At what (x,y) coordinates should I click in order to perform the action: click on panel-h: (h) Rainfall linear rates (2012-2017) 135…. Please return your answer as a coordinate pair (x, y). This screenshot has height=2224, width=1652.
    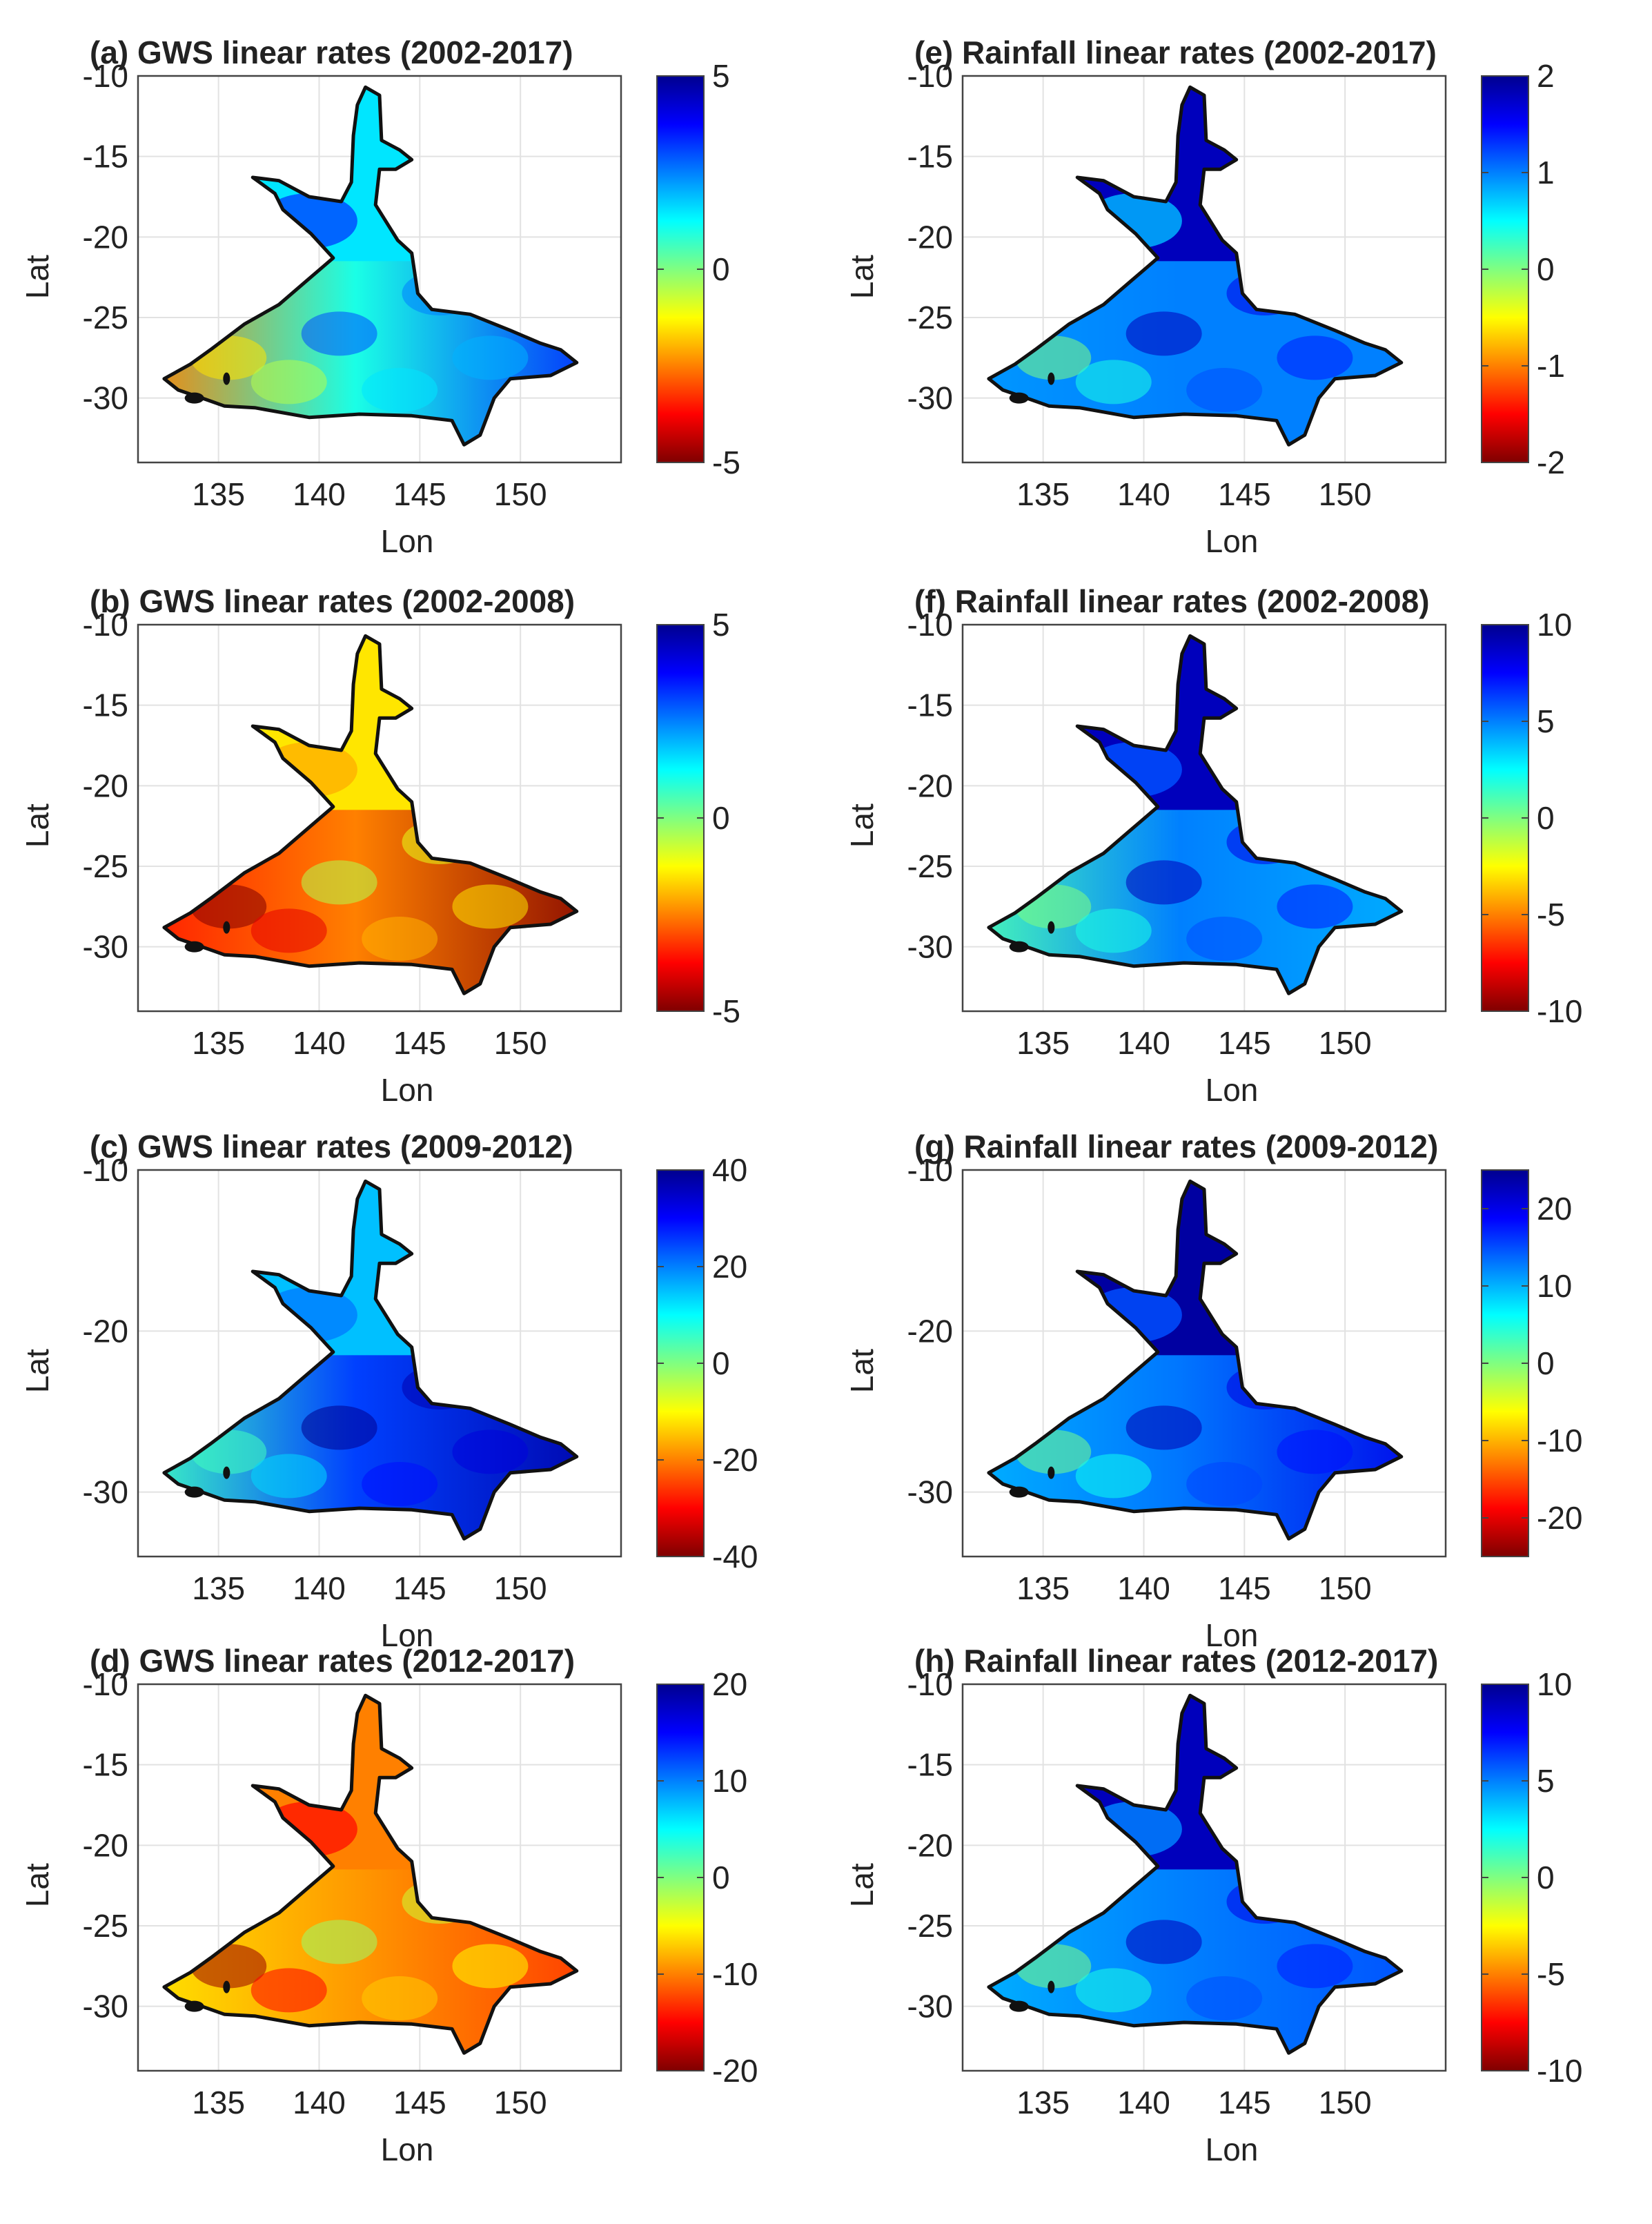
    Looking at the image, I should click on (1213, 1905).